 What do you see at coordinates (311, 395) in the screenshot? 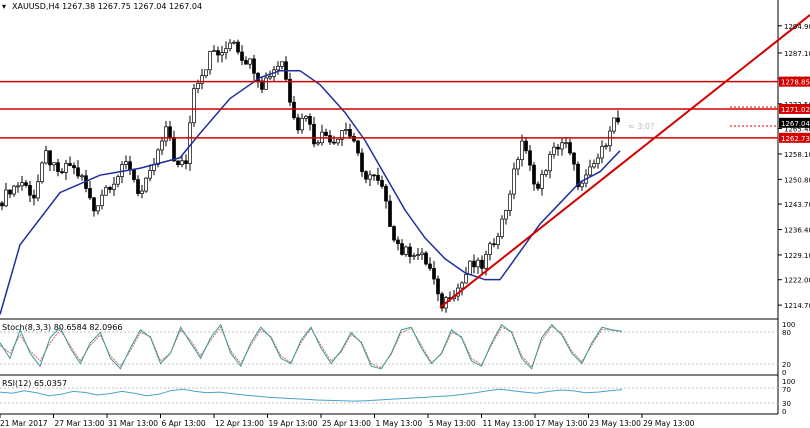
I see `rsi-line` at bounding box center [311, 395].